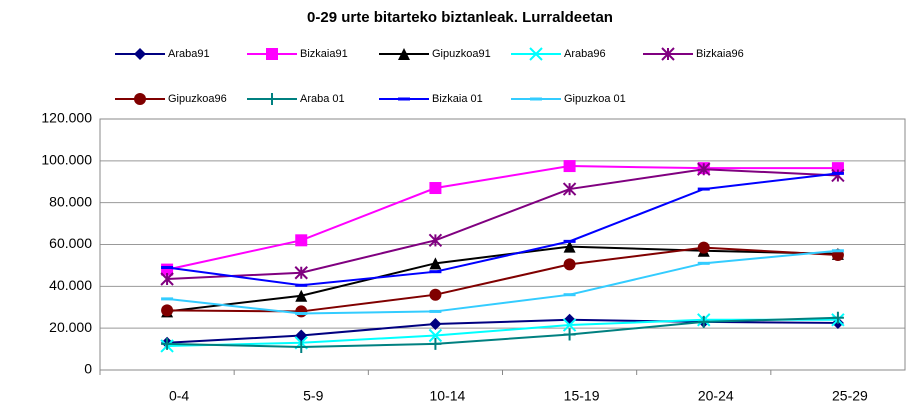 The height and width of the screenshot is (409, 917). What do you see at coordinates (322, 99) in the screenshot?
I see `legend-label: Araba 01` at bounding box center [322, 99].